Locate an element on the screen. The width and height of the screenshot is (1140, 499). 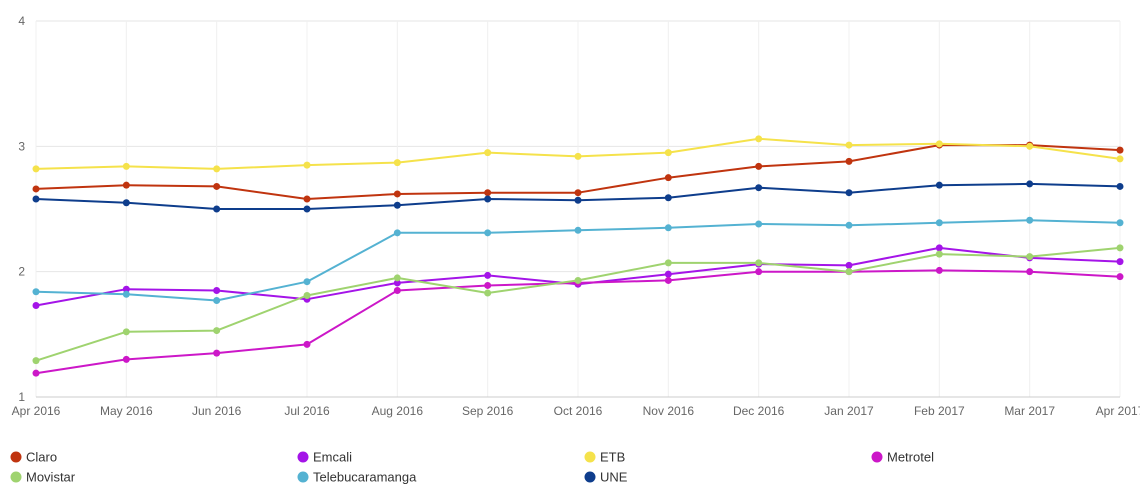
x-tick-label: Nov 2016 is located at coordinates (669, 411).